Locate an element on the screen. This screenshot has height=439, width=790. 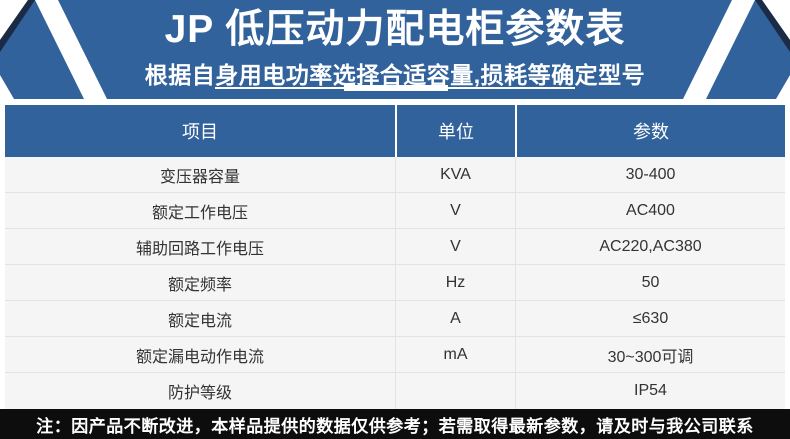
page-title: JP 低压动力配电柜参数表 is located at coordinates (395, 29).